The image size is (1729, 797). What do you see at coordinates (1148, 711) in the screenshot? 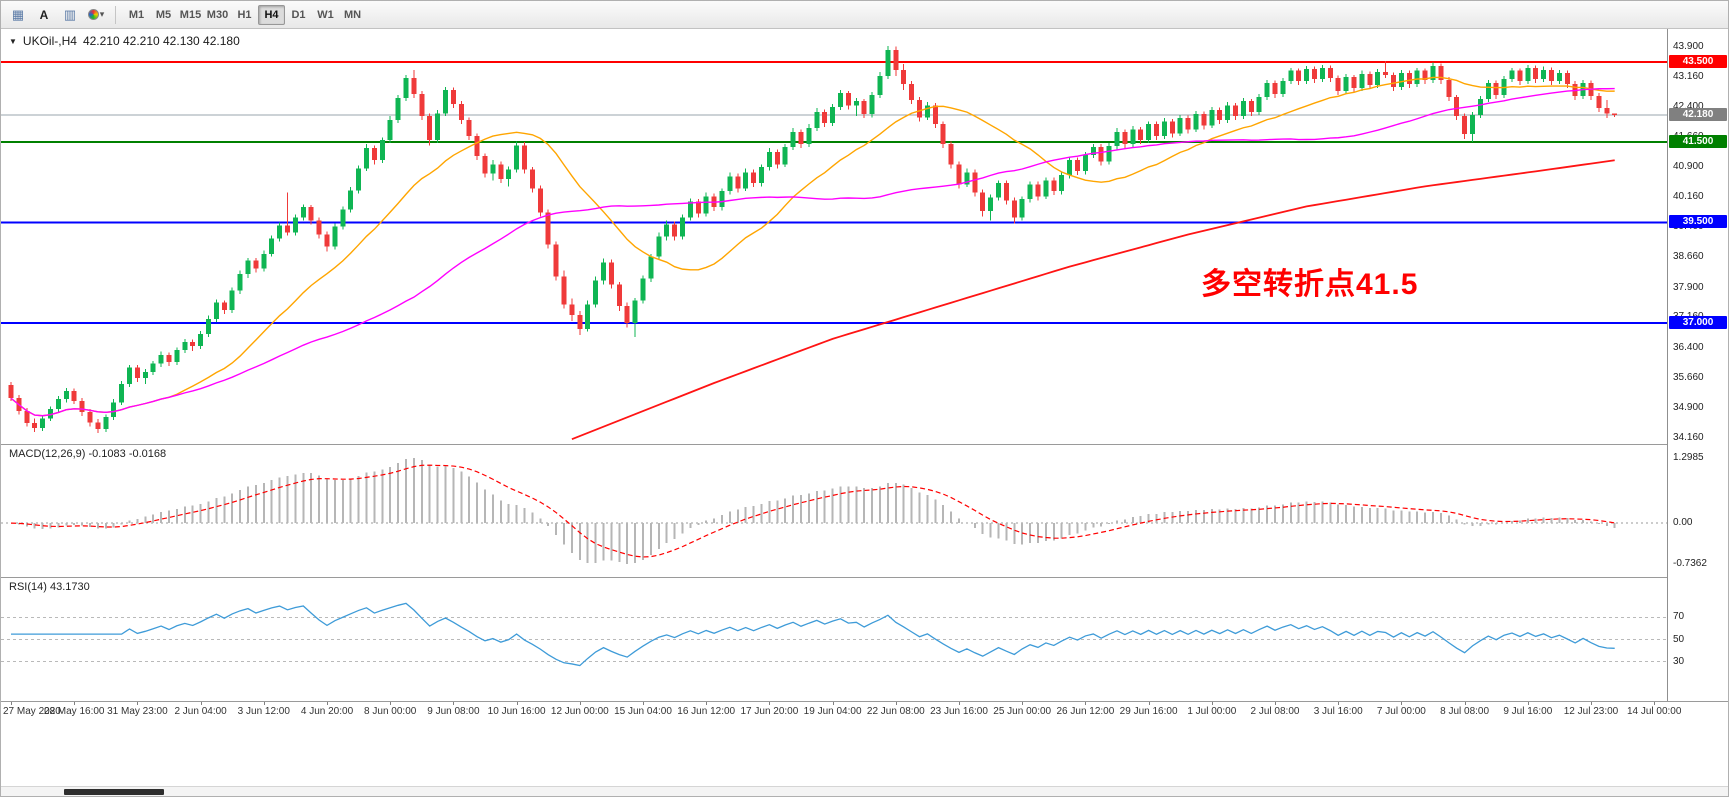
I see `time-axis-label: 29 Jun 16:00` at bounding box center [1148, 711].